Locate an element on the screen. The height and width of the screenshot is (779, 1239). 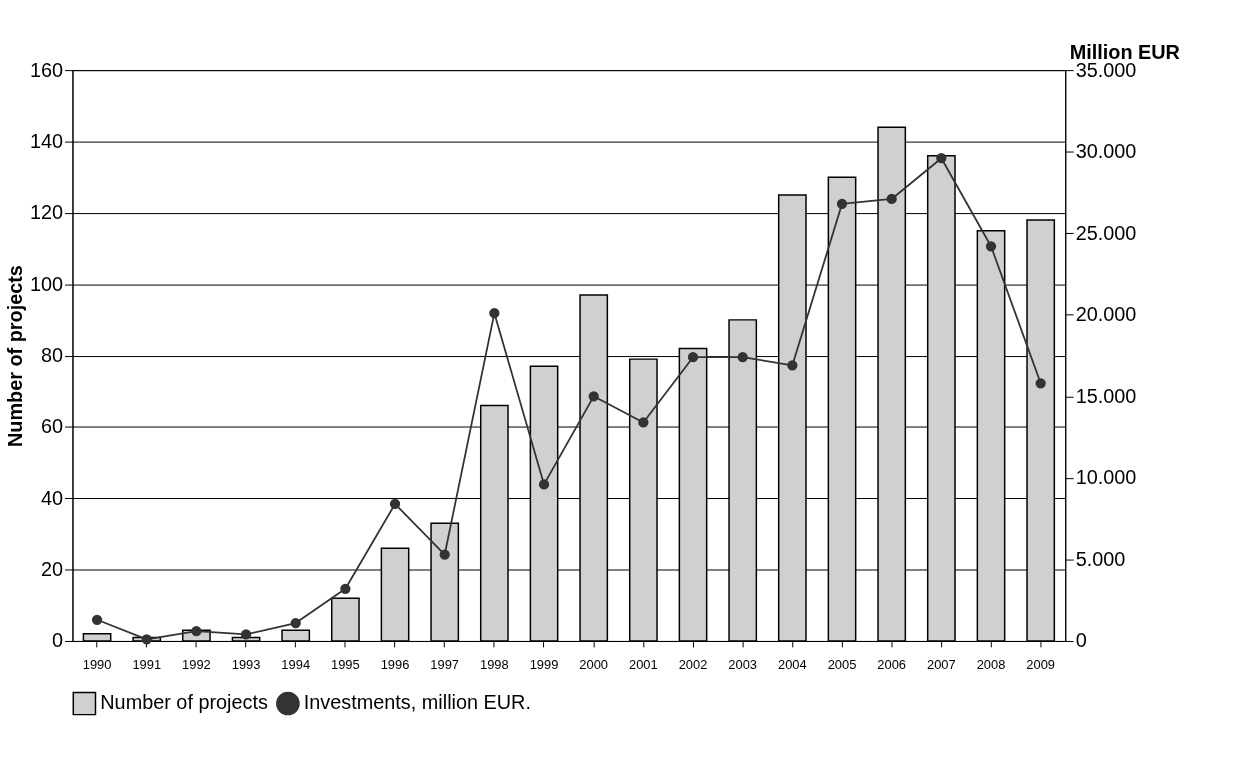
x-tick-label: 2008 is located at coordinates (991, 665).